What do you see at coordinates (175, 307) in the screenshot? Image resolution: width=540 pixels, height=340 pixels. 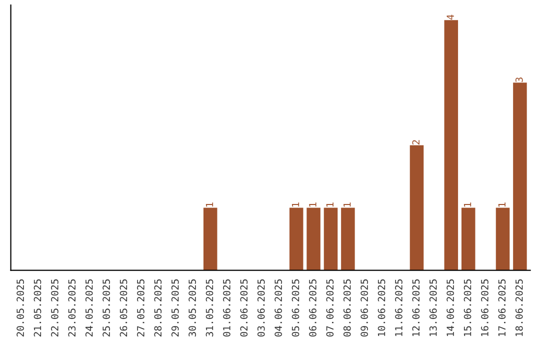 I see `x-tick-label: 29.05.2025` at bounding box center [175, 307].